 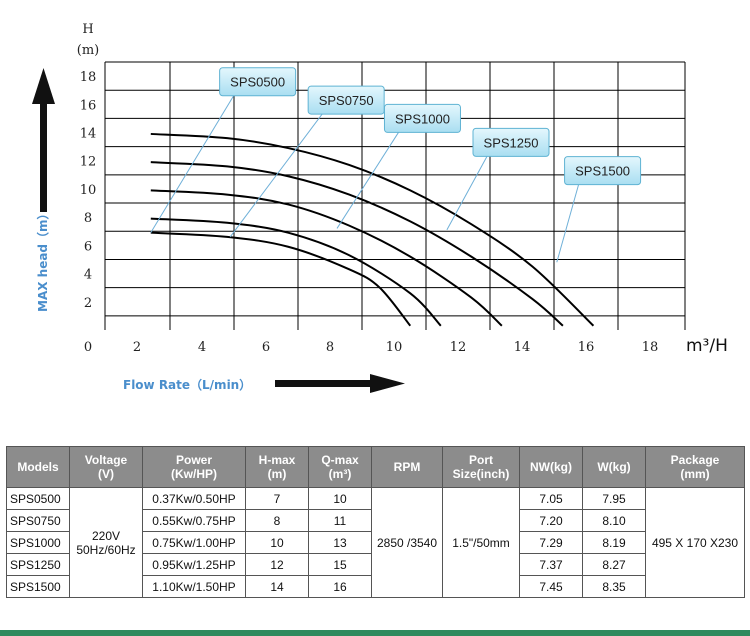 I want to click on hmax-cell: 12, so click(x=277, y=564).